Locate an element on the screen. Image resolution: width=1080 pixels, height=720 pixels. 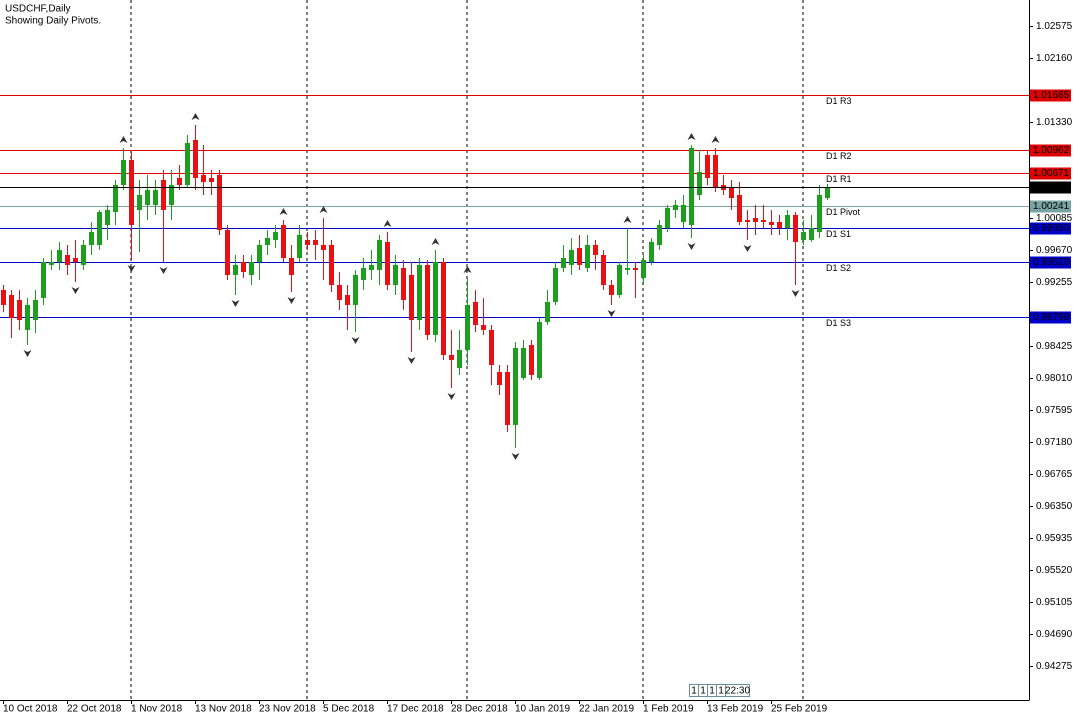
pivot-price-label: 0.98799 is located at coordinates (1051, 317).